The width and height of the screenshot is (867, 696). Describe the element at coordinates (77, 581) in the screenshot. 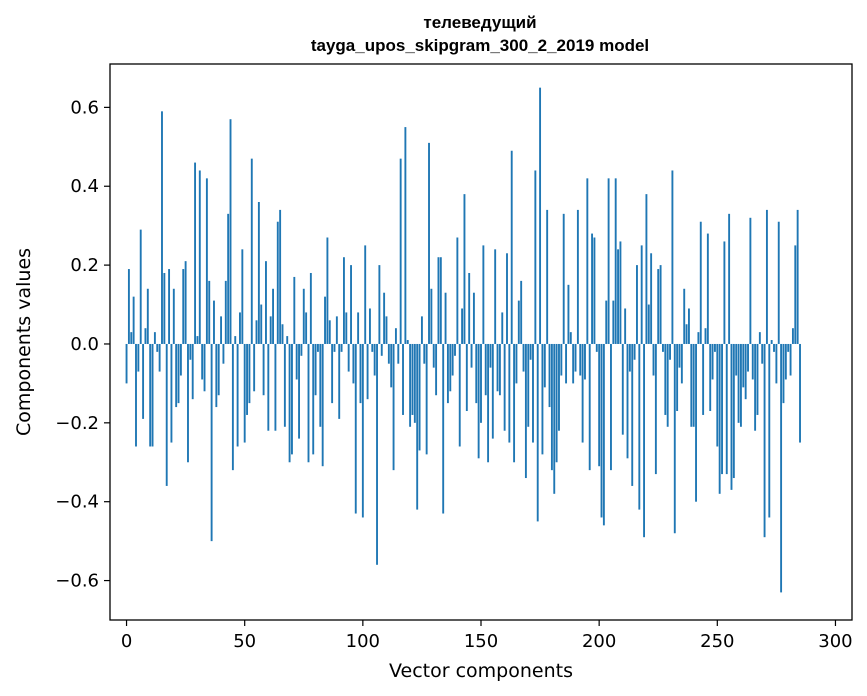

I see `y-tick-label: −0.6` at that location.